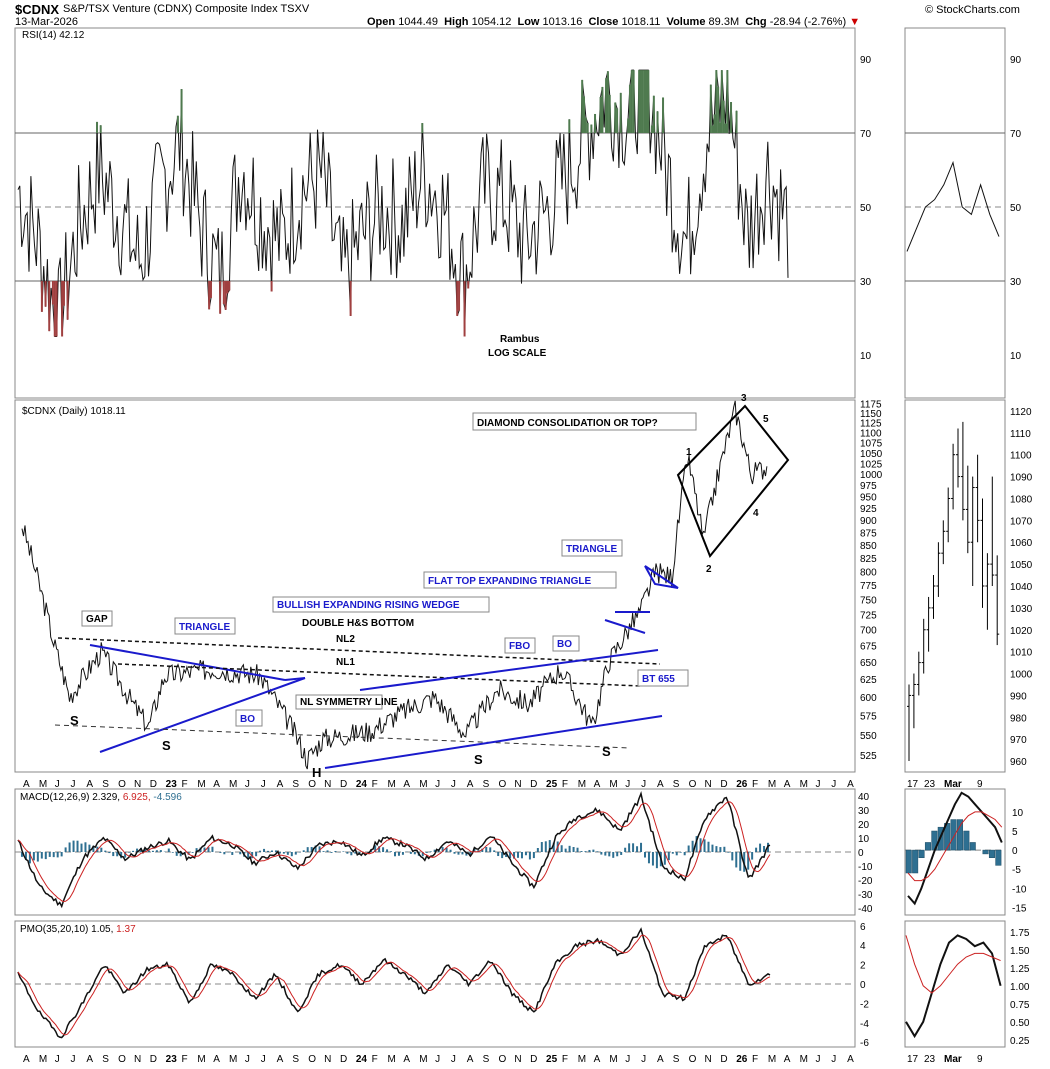 The height and width of the screenshot is (1069, 1050). What do you see at coordinates (1016, 870) in the screenshot?
I see `zoom-macd-tick-label: -5` at bounding box center [1016, 870].